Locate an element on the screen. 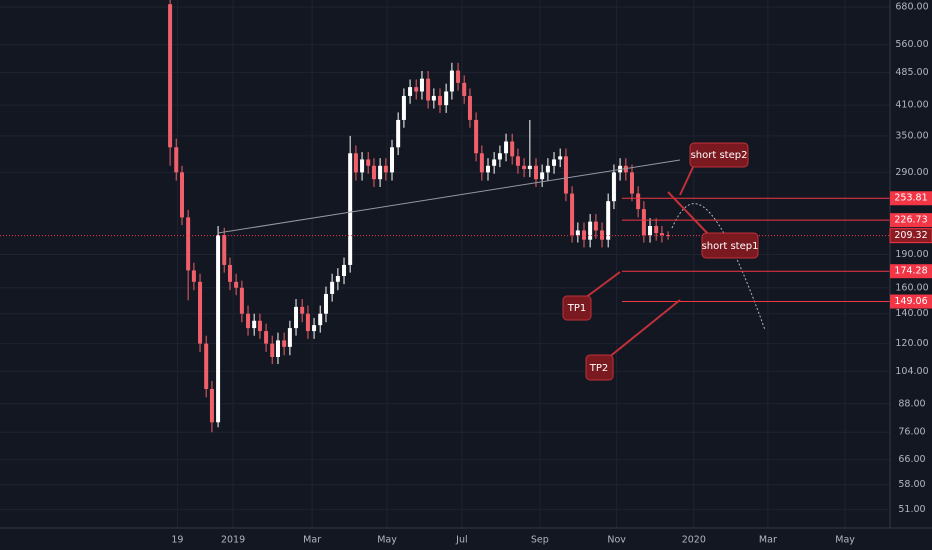 The height and width of the screenshot is (550, 932). x-tick-label: 19 is located at coordinates (177, 540).